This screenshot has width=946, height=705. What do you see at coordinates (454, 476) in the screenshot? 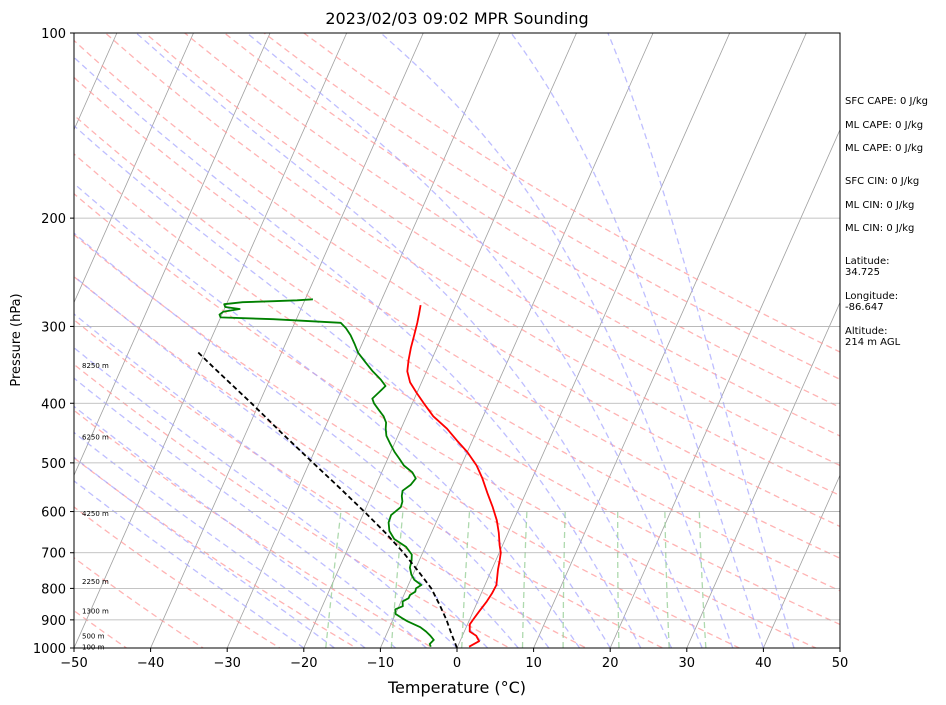
I see `temperature-trace` at bounding box center [454, 476].